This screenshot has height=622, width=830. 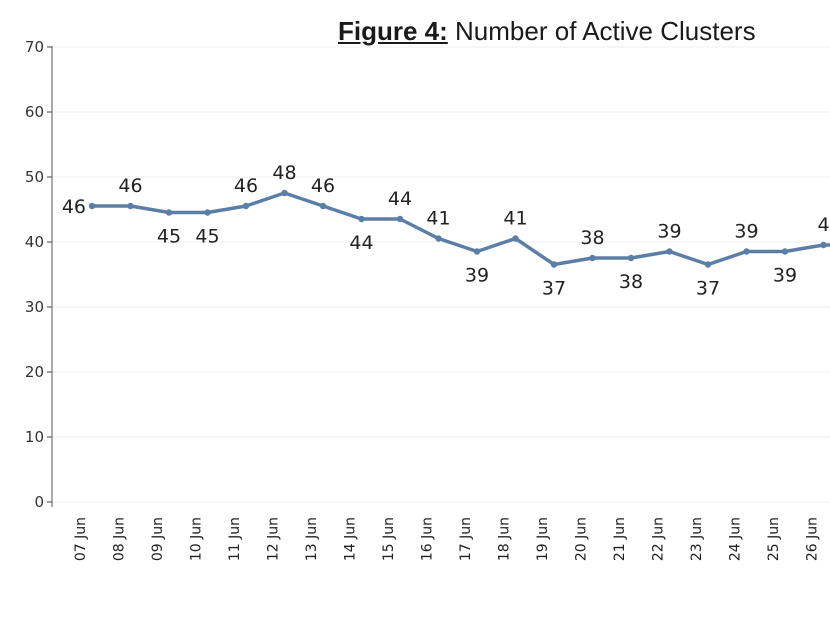 I want to click on y-tick-label: 0, so click(x=39, y=502).